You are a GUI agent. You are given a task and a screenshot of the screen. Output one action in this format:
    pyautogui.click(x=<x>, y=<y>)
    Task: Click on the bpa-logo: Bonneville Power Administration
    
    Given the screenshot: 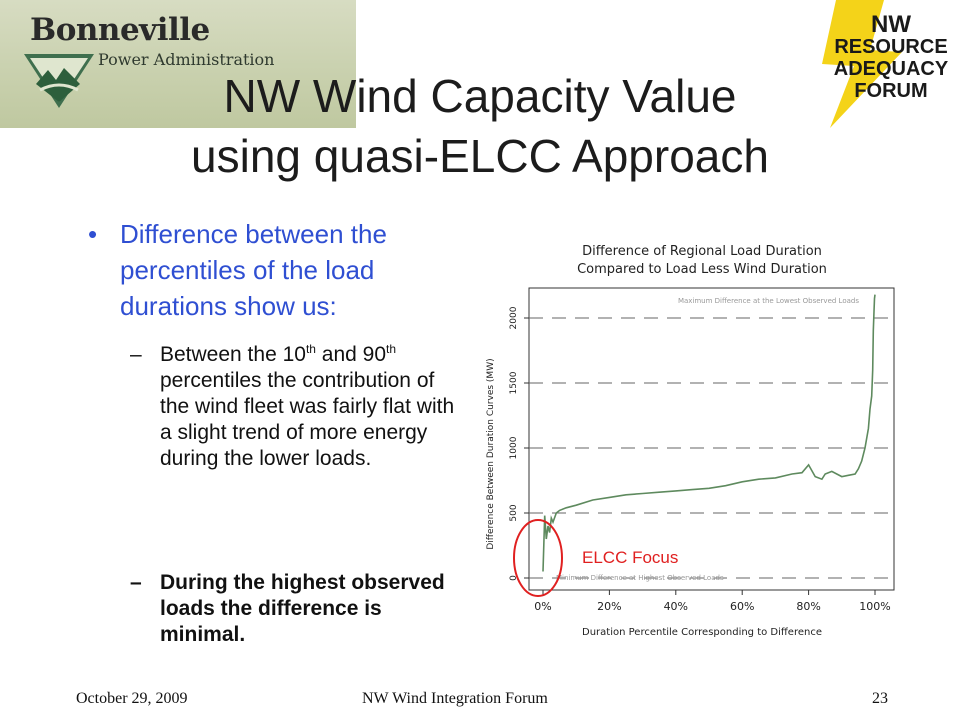 What is the action you would take?
    pyautogui.click(x=178, y=64)
    